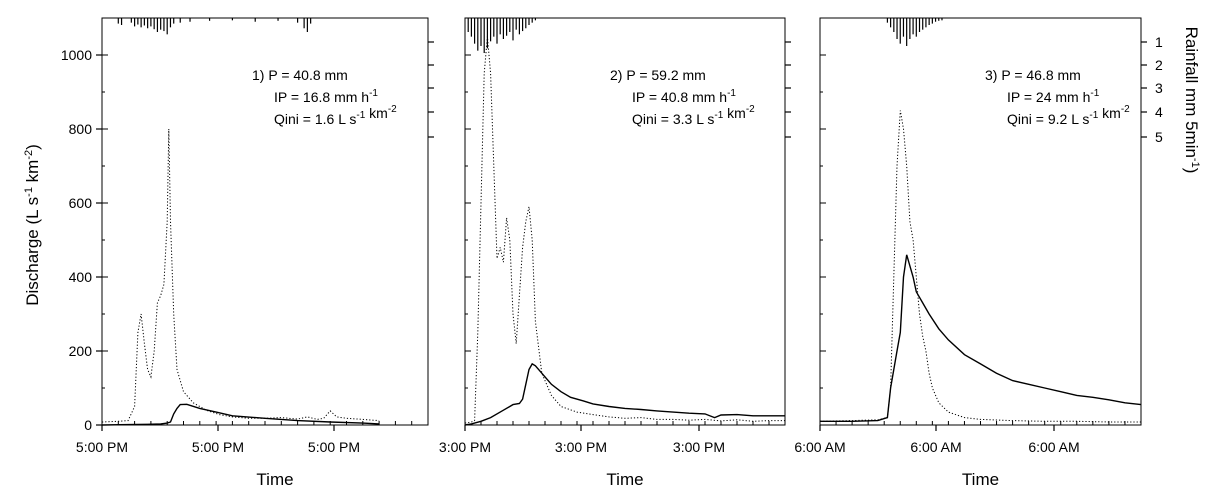 This screenshot has width=1206, height=490. What do you see at coordinates (32, 225) in the screenshot?
I see `y-axis-label-left: Discharge (L s-1 km-2)` at bounding box center [32, 225].